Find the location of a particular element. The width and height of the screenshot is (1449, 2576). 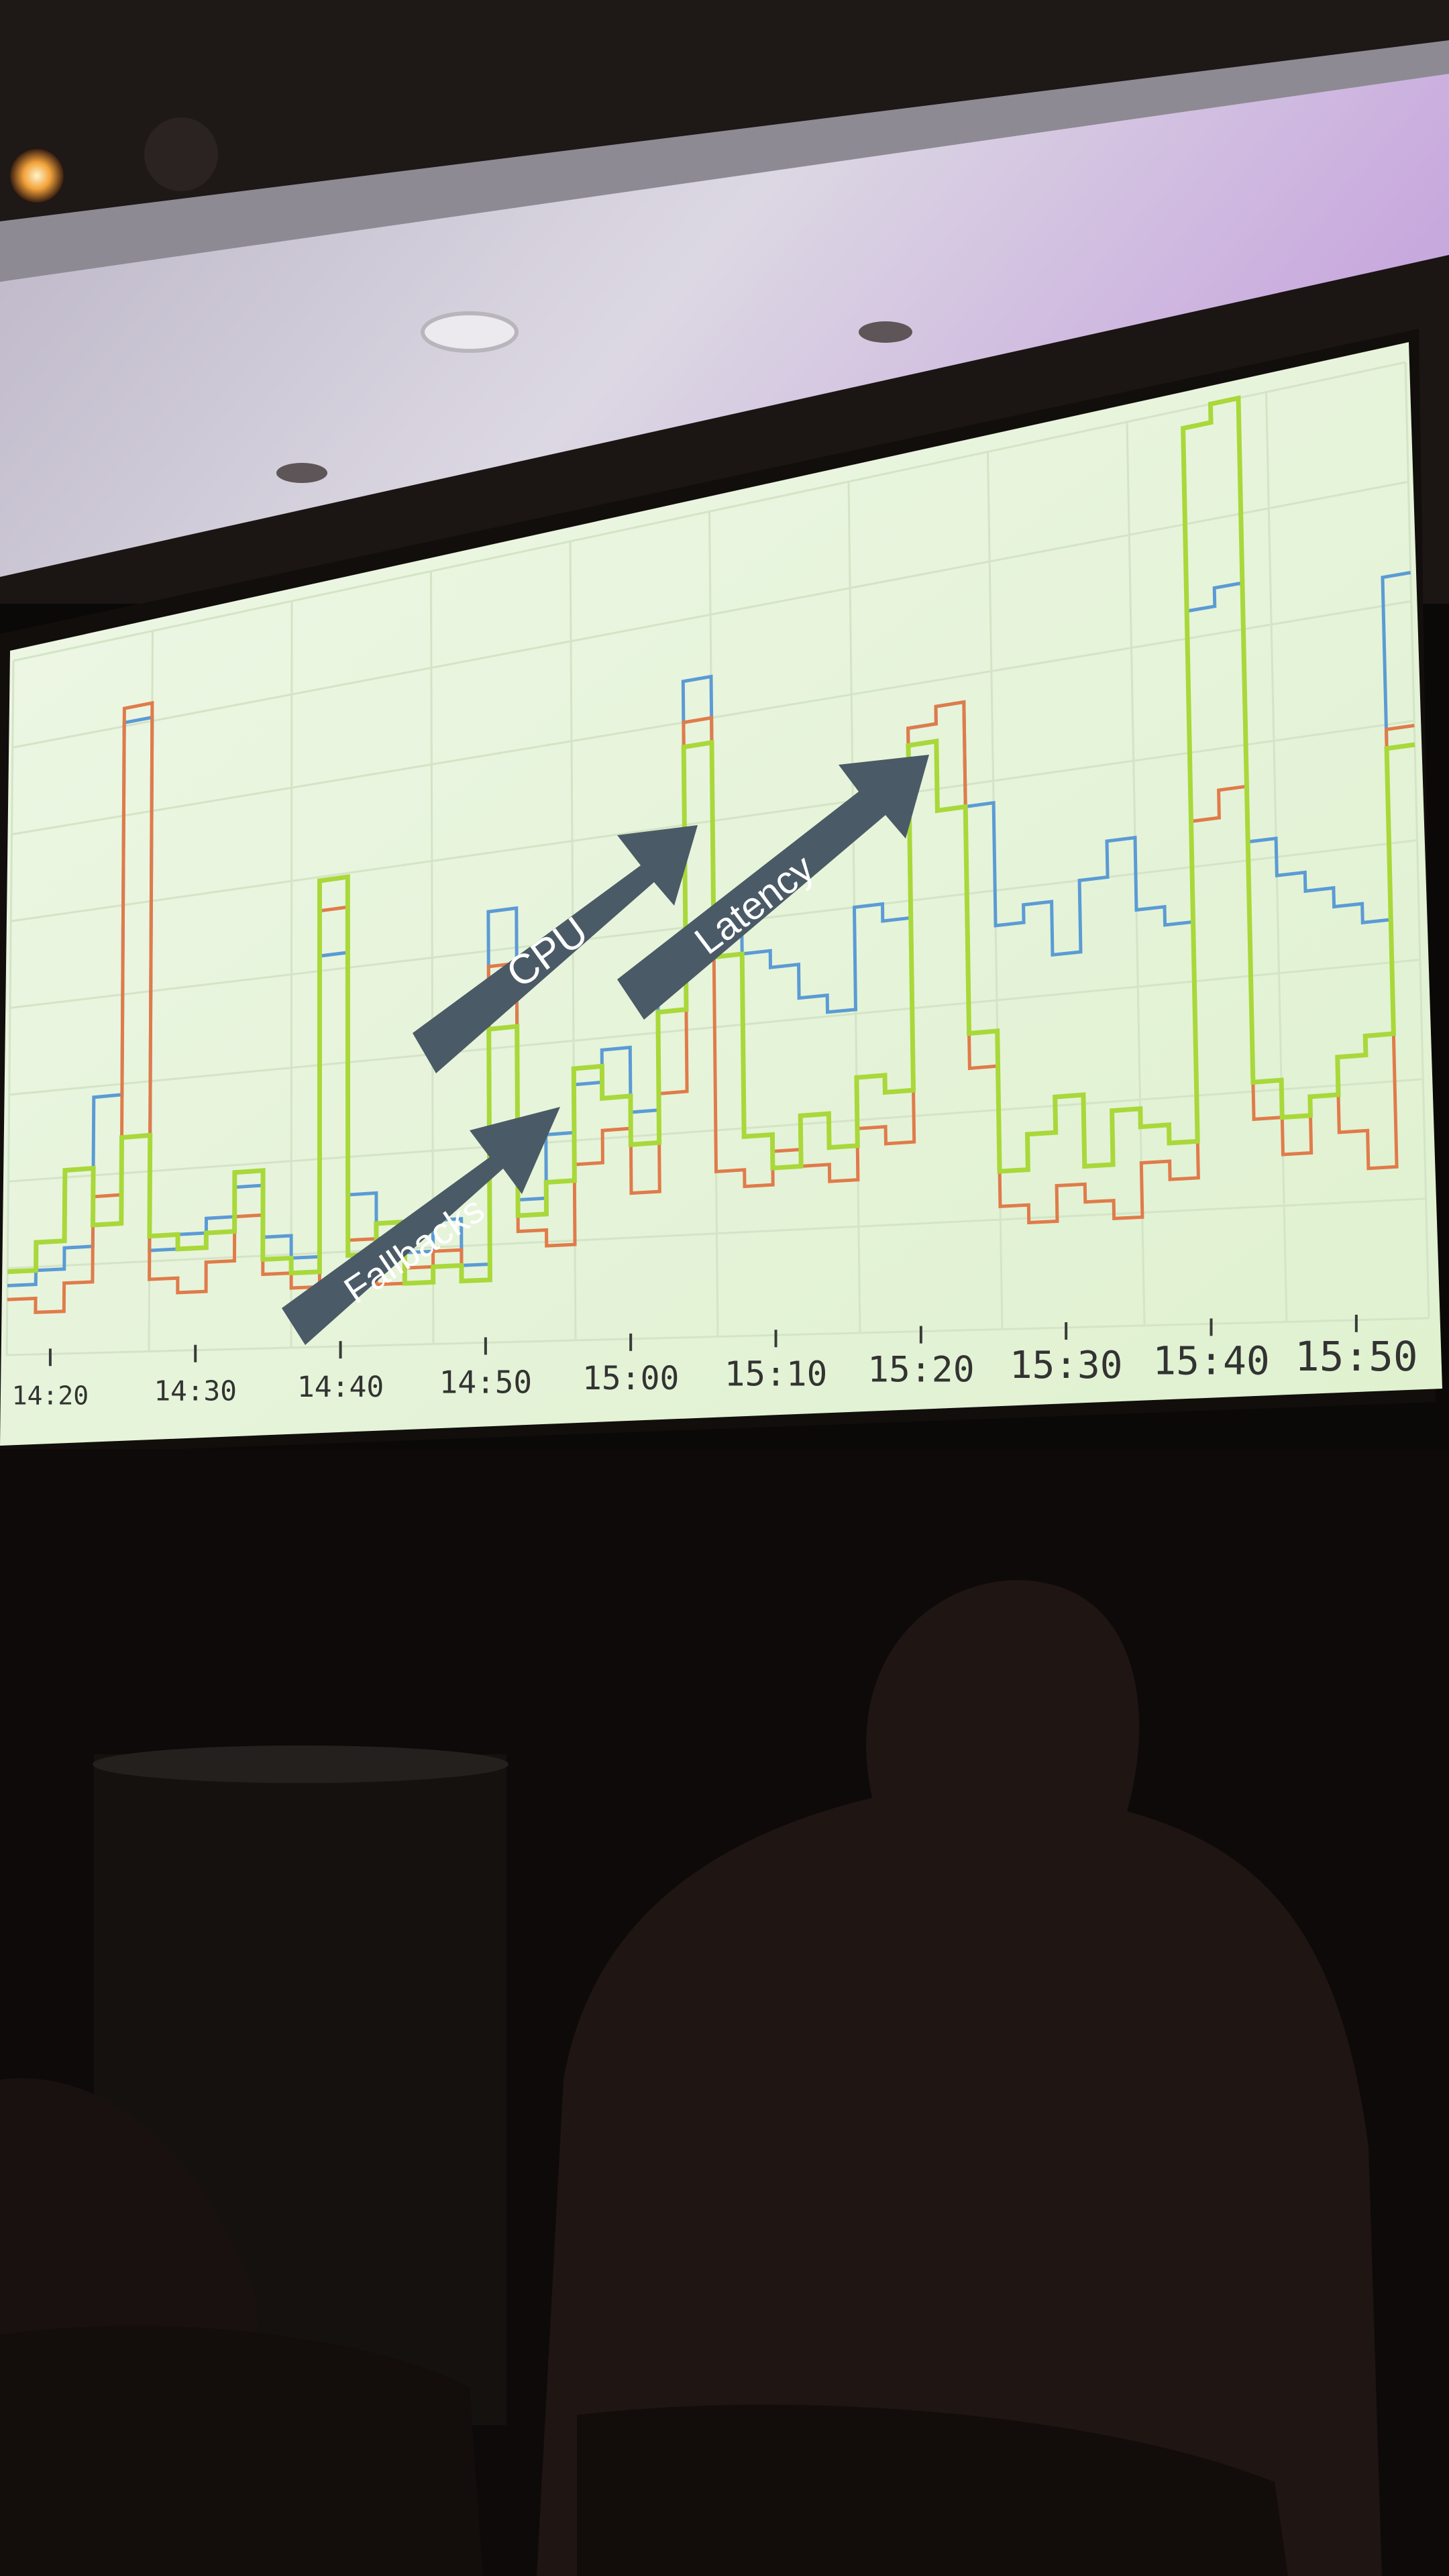

x-tick-label: 15:50 is located at coordinates (1356, 1357).